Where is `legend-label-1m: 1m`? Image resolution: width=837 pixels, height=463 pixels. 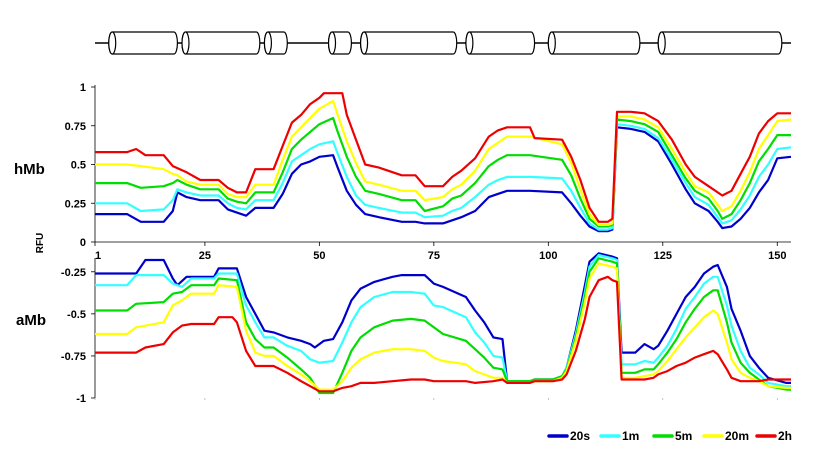
legend-label-1m: 1m is located at coordinates (630, 436).